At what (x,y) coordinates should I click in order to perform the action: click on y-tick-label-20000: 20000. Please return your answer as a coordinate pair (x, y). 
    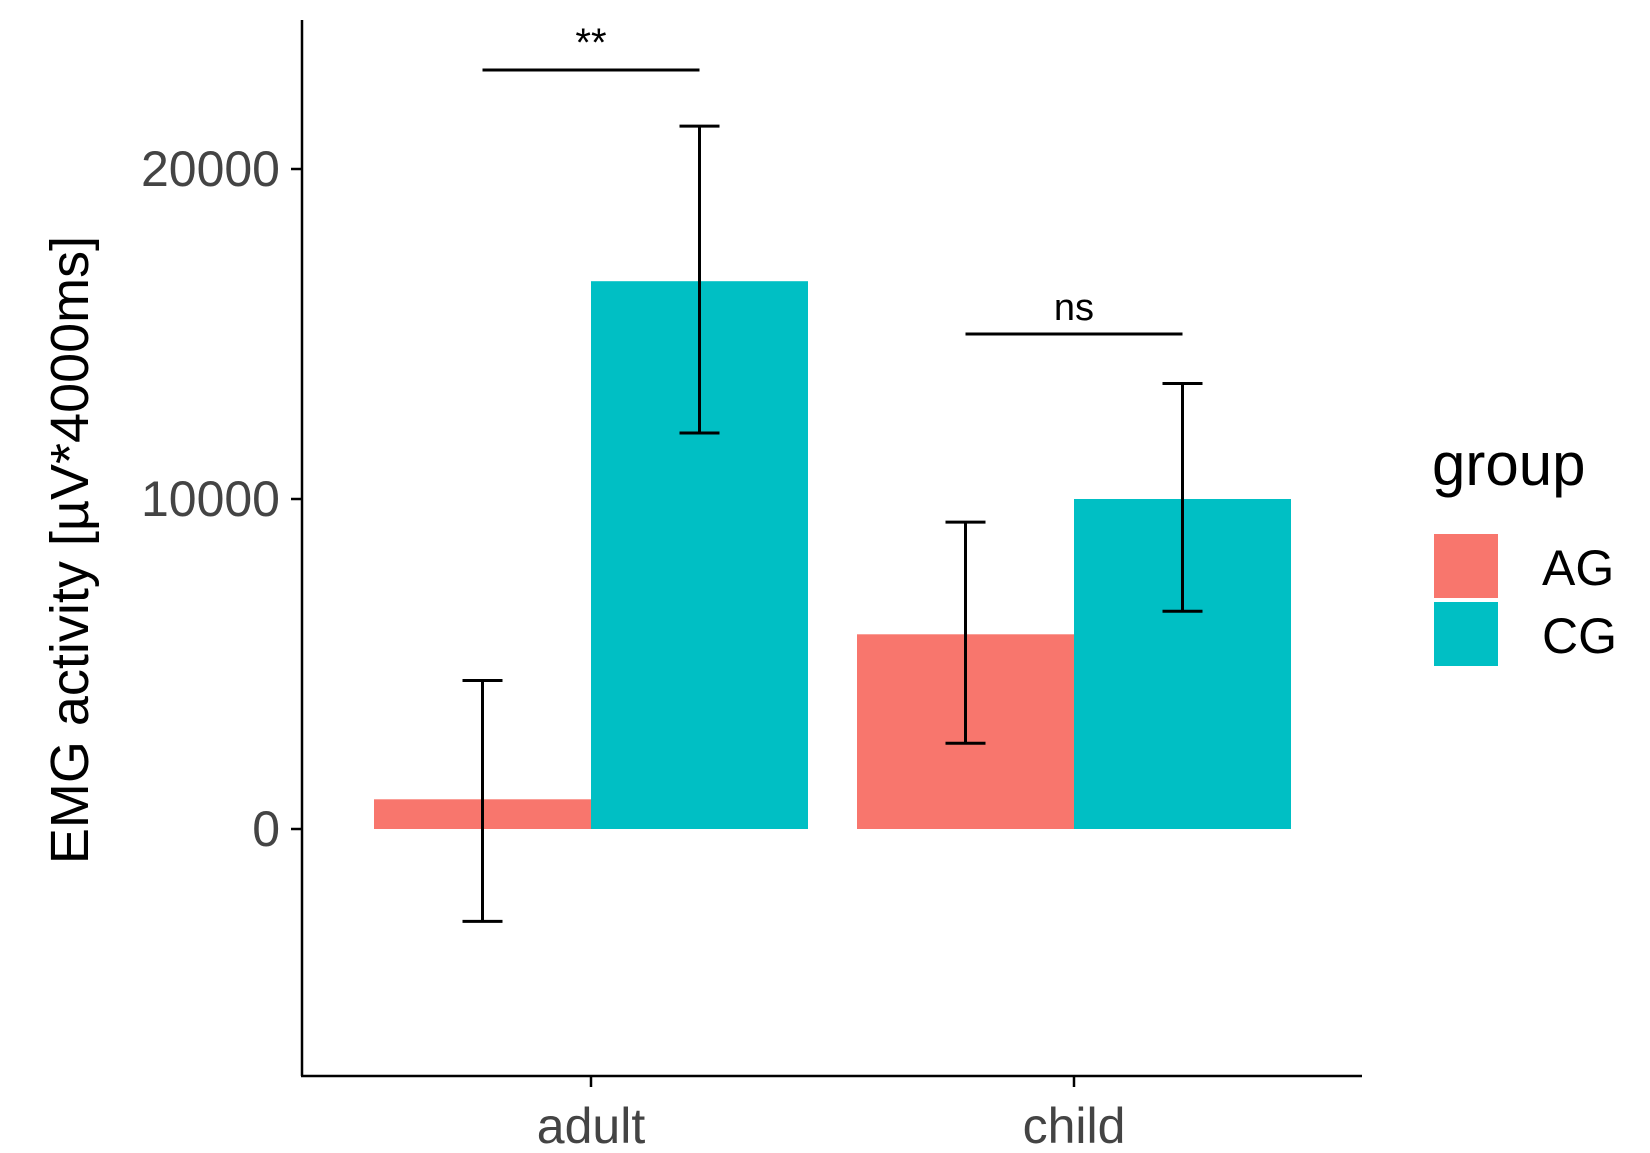
    Looking at the image, I should click on (210, 169).